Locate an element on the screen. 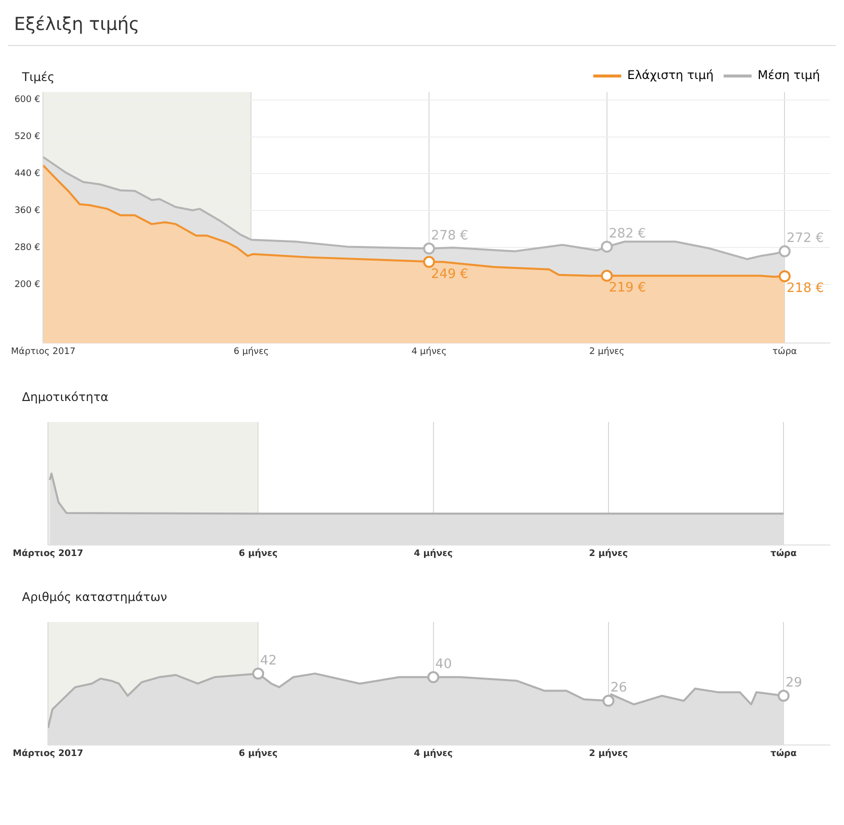 The height and width of the screenshot is (825, 844). annotation: 218 € is located at coordinates (805, 288).